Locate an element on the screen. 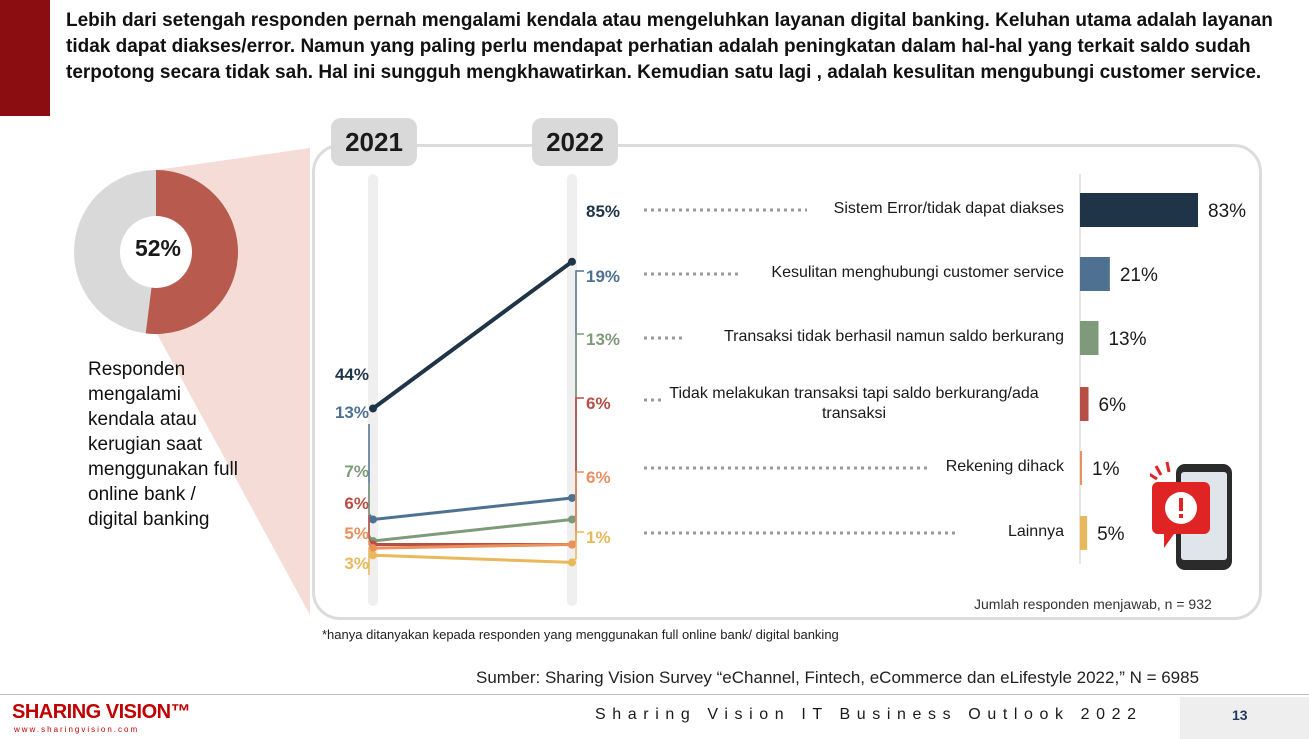  phone-alert-icon is located at coordinates (1191, 515).